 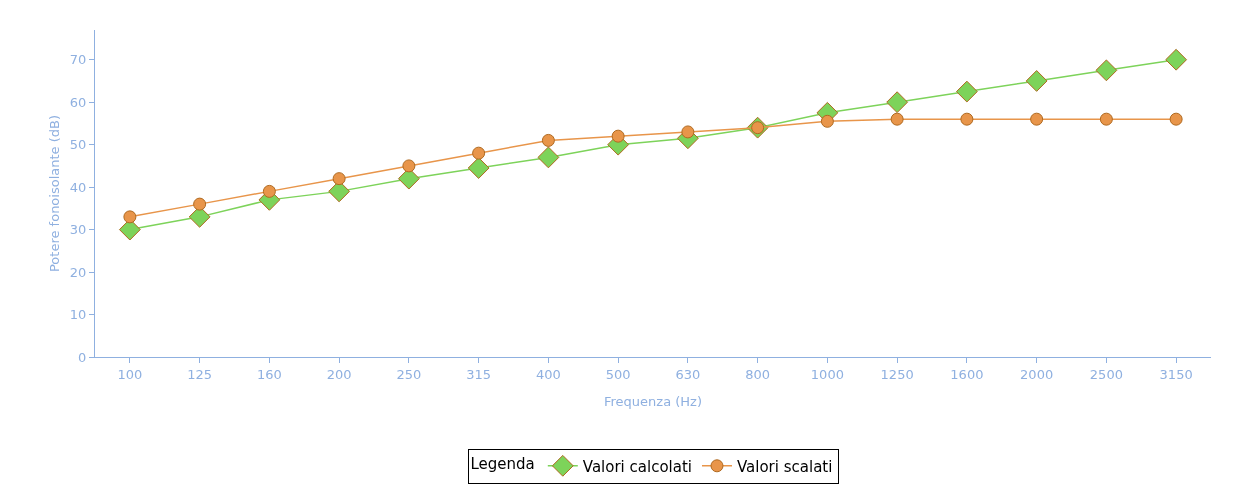 I want to click on x-tick-label: 200, so click(x=339, y=374).